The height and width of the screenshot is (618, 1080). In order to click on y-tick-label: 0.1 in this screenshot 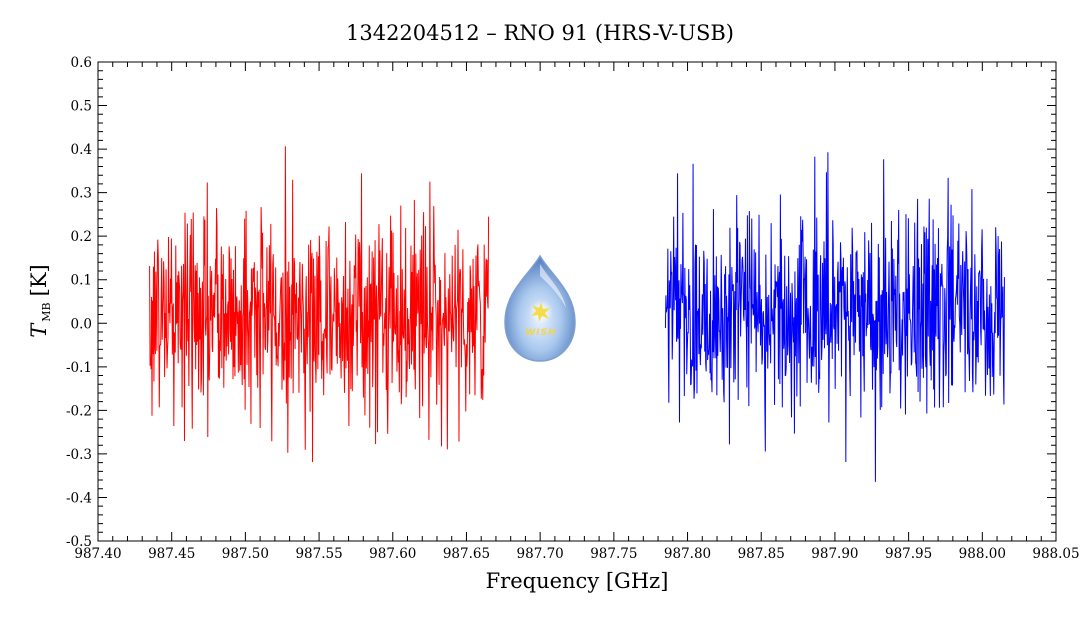, I will do `click(81, 281)`.